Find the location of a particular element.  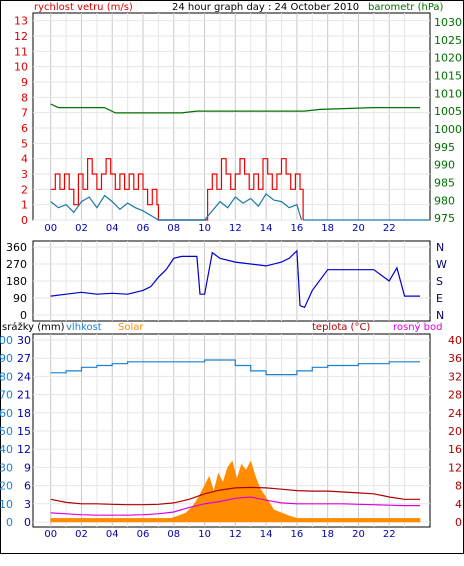

wind-tick-7: 7 is located at coordinates (24, 113).